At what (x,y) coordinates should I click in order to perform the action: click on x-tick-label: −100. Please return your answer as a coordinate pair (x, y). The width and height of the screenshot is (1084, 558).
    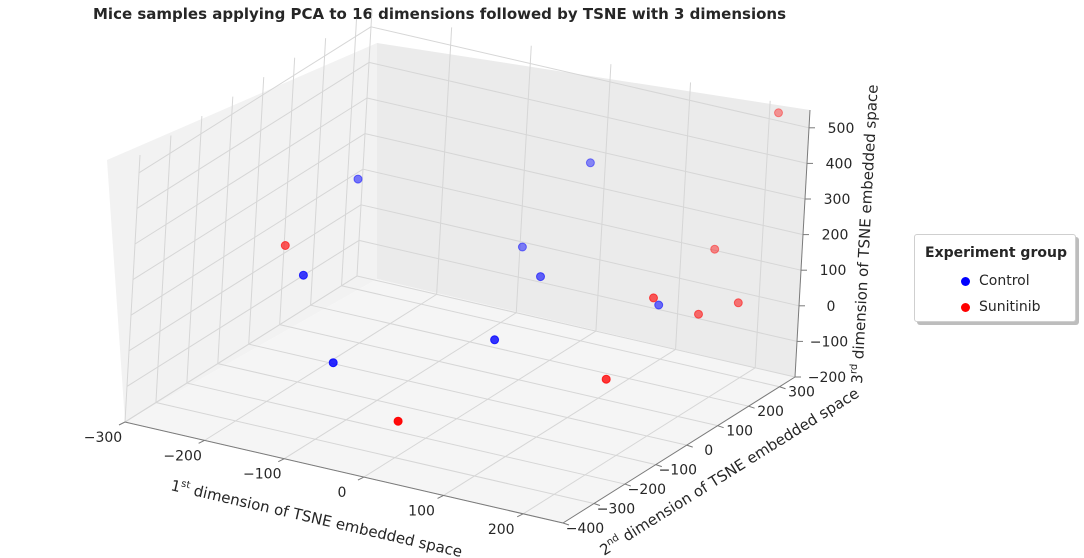
    Looking at the image, I should click on (262, 475).